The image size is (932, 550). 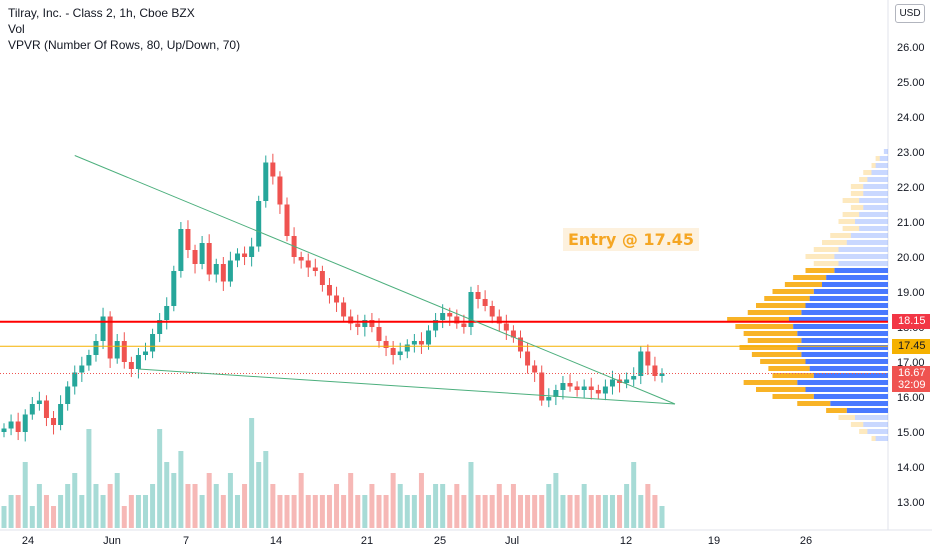 I want to click on entry-price-tag: 17.45, so click(x=911, y=346).